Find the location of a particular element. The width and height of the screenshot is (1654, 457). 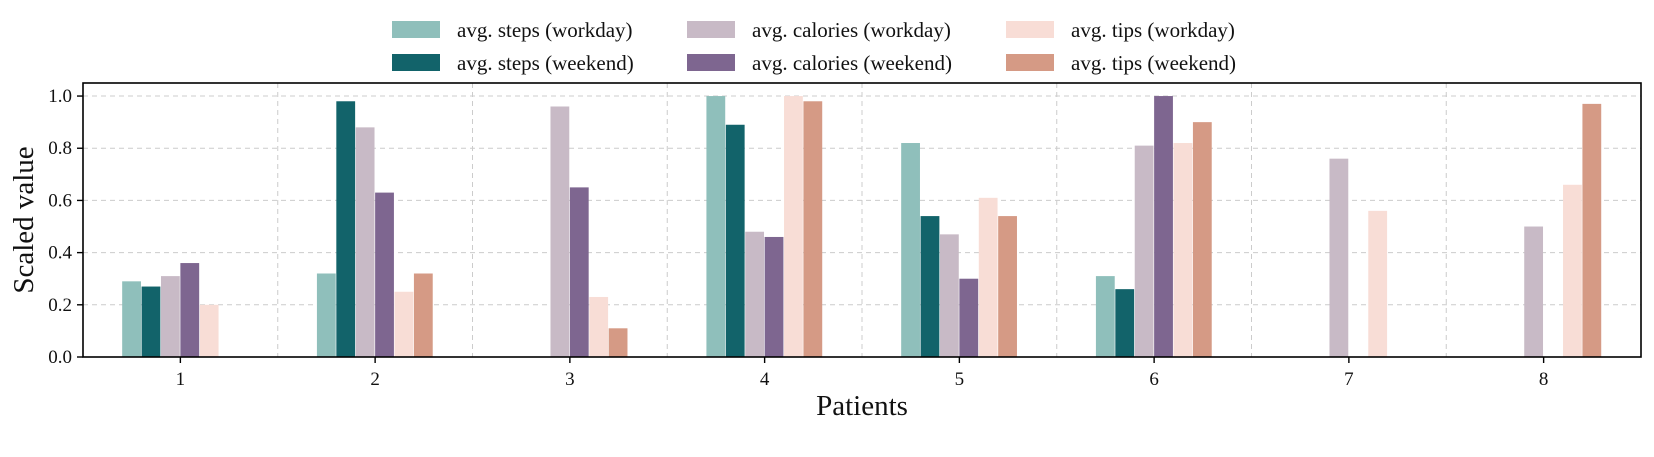

x-tick-label: 4 is located at coordinates (765, 379).